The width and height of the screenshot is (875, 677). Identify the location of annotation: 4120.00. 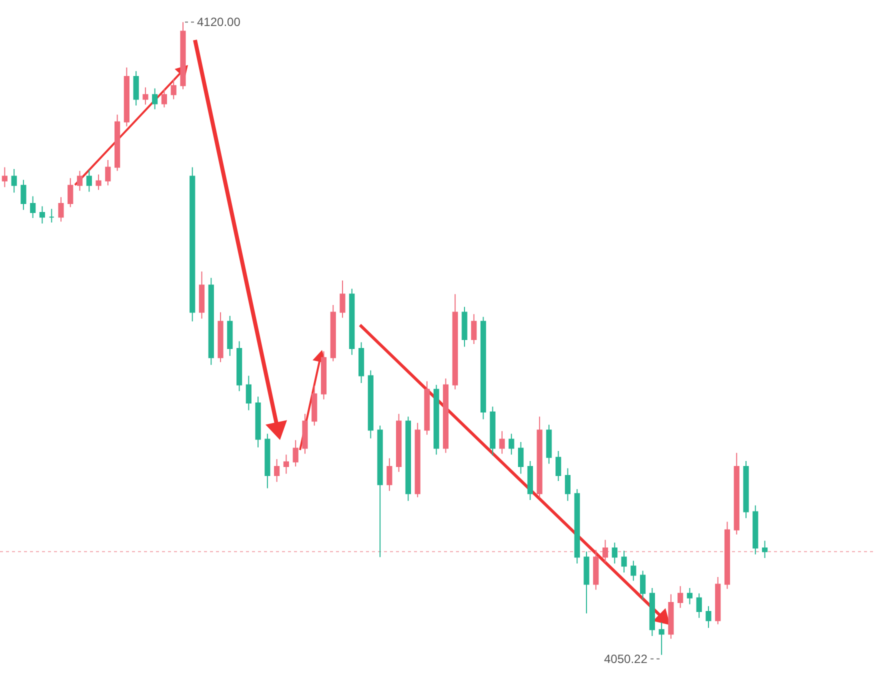
(219, 22).